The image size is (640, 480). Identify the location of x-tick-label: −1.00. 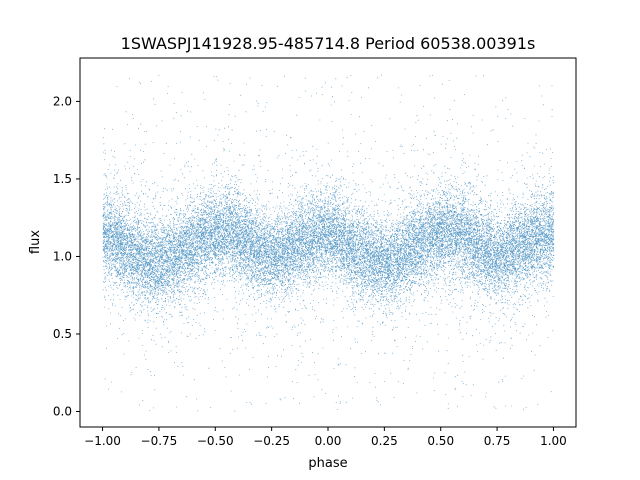
(102, 441).